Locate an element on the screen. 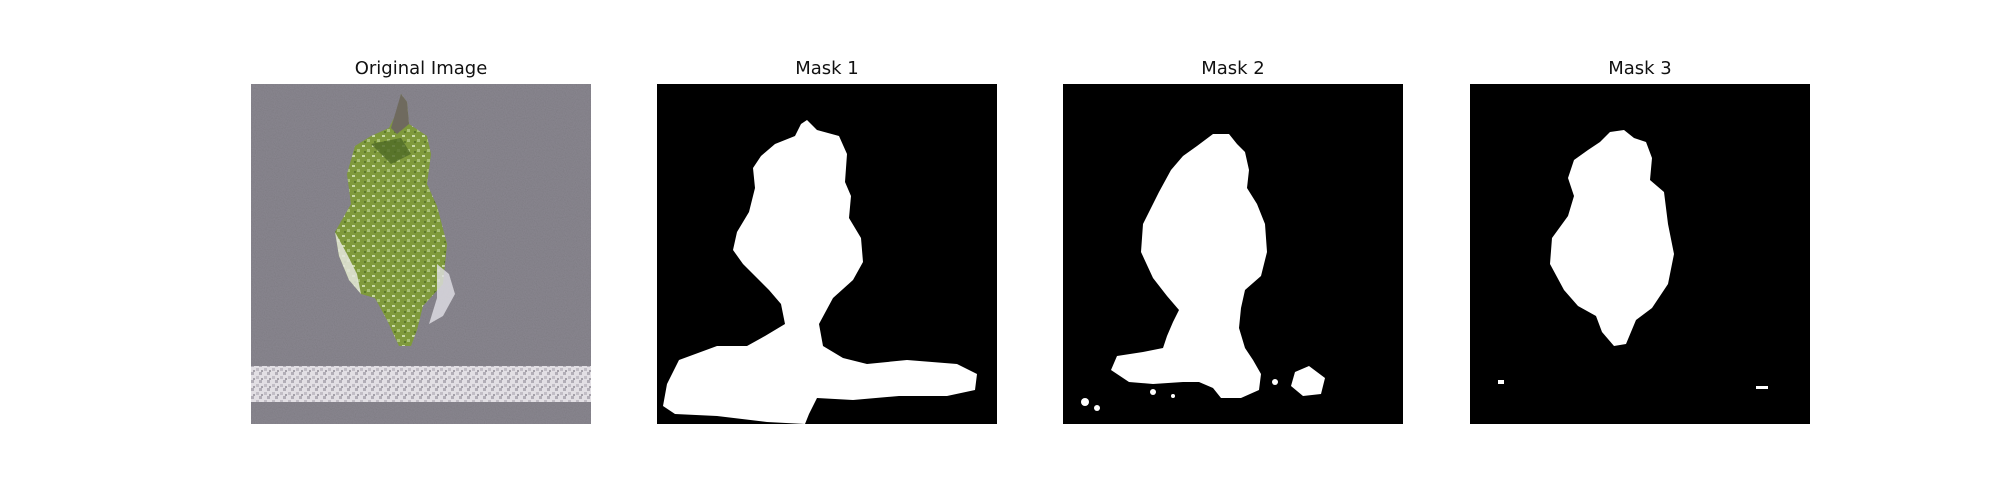  mask-2-image is located at coordinates (1233, 254).